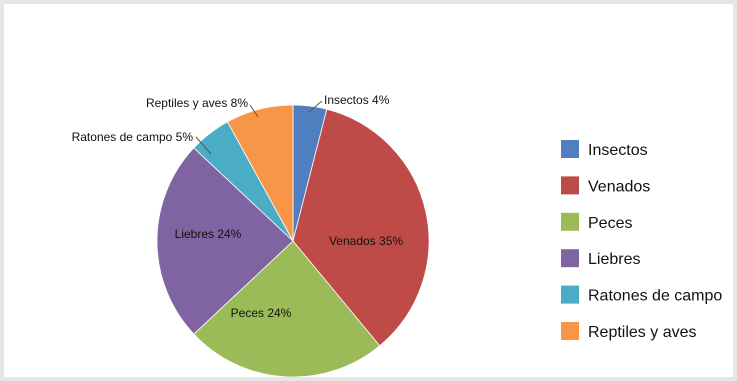 This screenshot has height=381, width=737. Describe the element at coordinates (366, 241) in the screenshot. I see `data-label-venados: Venados 35%` at that location.